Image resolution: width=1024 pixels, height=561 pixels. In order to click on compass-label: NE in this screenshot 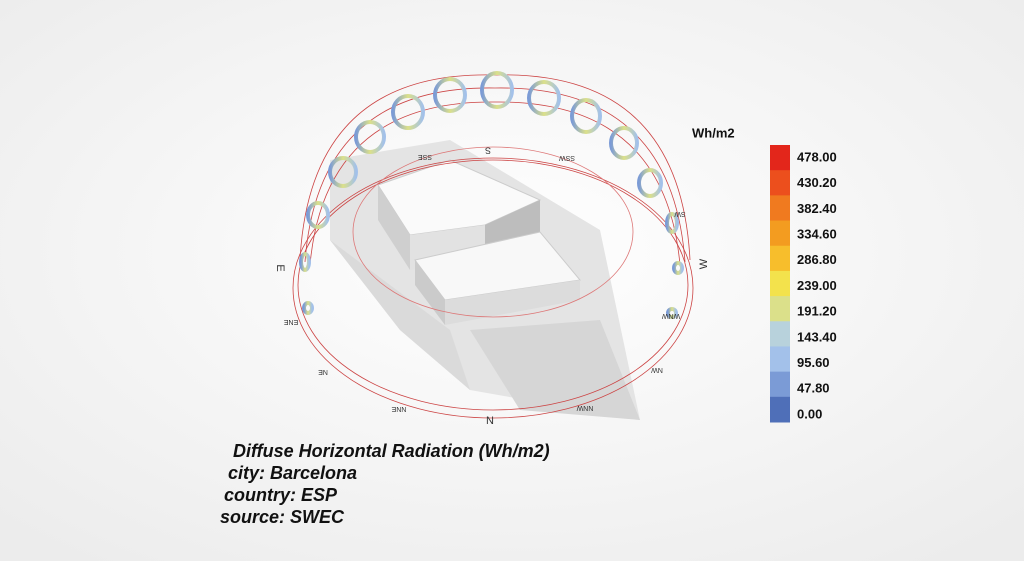, I will do `click(323, 371)`.